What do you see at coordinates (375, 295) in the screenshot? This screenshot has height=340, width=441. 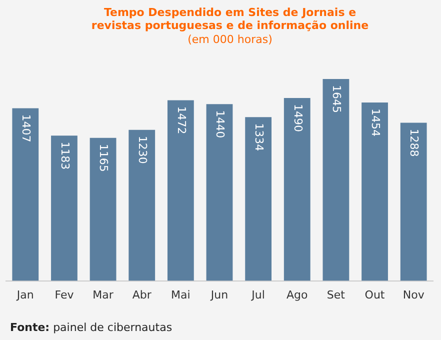 I see `x-tick-label: Out` at bounding box center [375, 295].